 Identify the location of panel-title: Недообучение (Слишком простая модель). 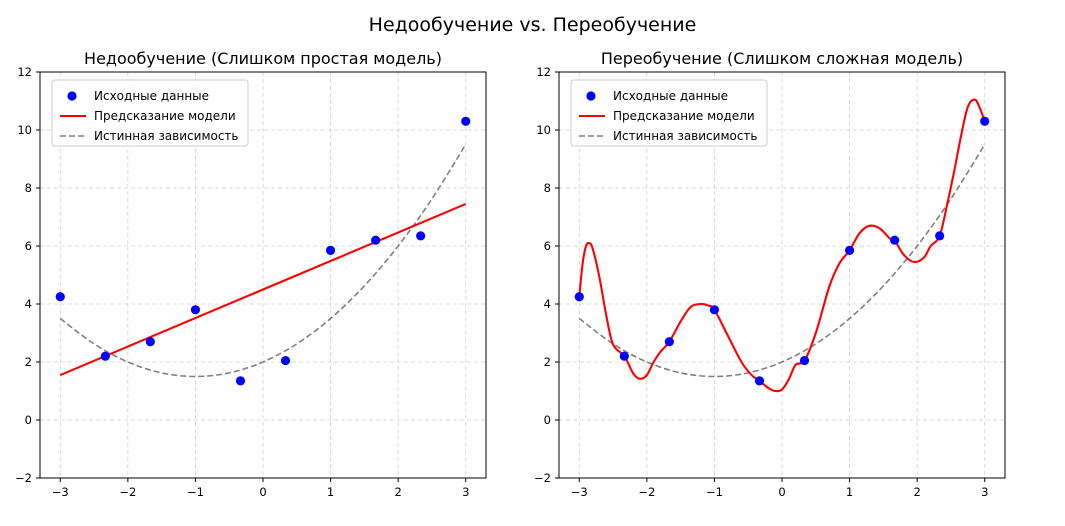
(263, 58).